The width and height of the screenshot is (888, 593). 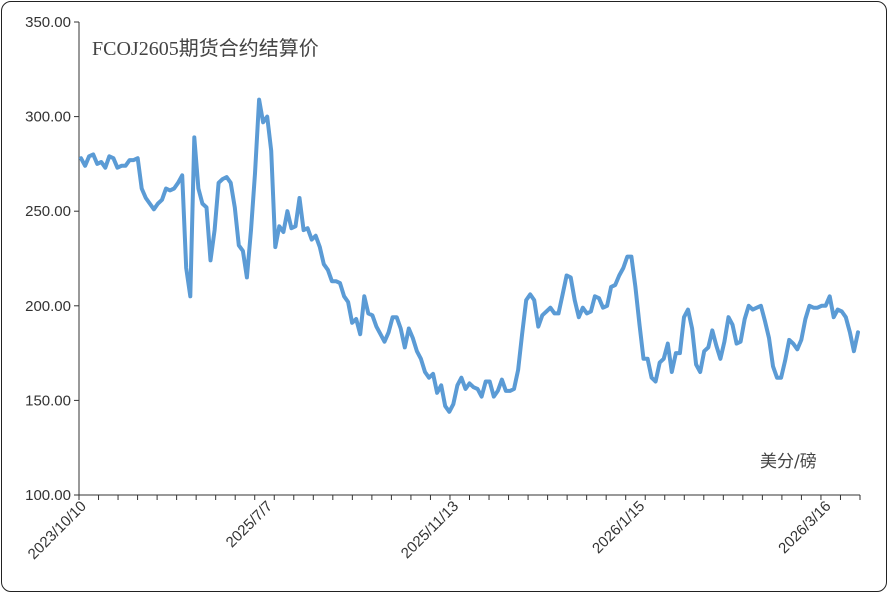 What do you see at coordinates (249, 524) in the screenshot?
I see `x-tick-label: 2025/7/7` at bounding box center [249, 524].